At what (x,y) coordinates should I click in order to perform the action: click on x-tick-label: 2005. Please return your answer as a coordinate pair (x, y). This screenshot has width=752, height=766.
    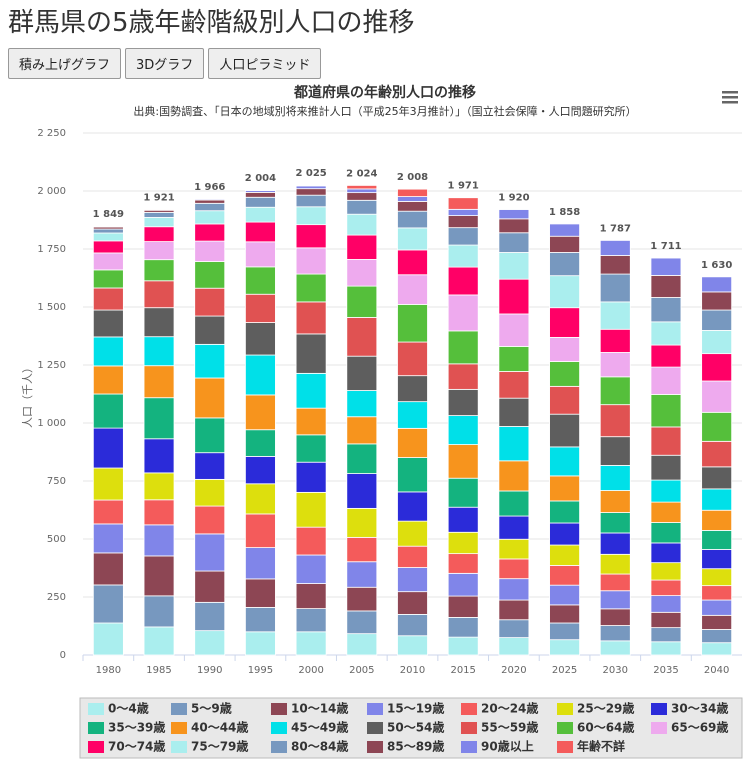
    Looking at the image, I should click on (361, 670).